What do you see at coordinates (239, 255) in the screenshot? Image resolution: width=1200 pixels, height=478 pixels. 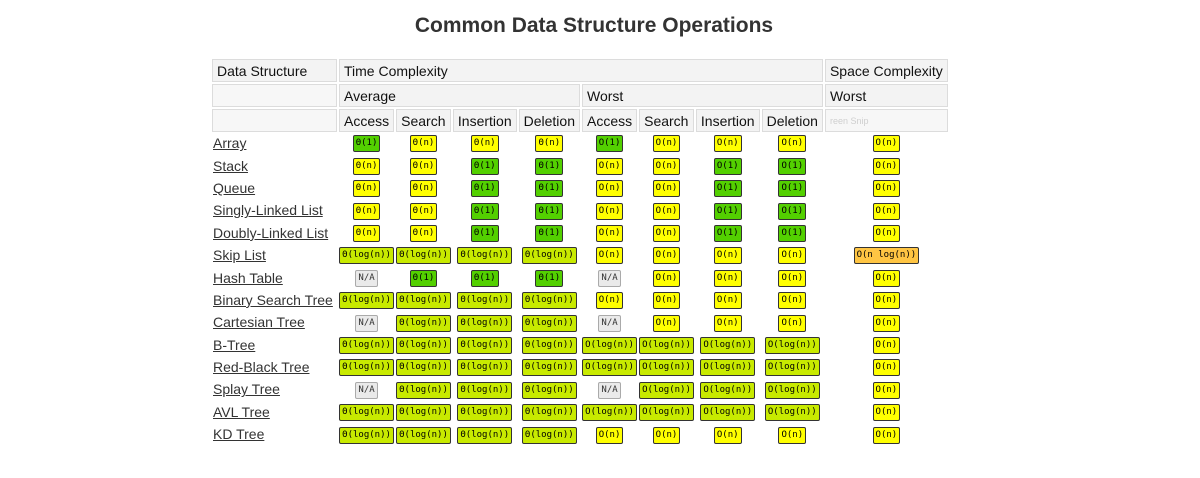 I see `structure-link: Skip List` at bounding box center [239, 255].